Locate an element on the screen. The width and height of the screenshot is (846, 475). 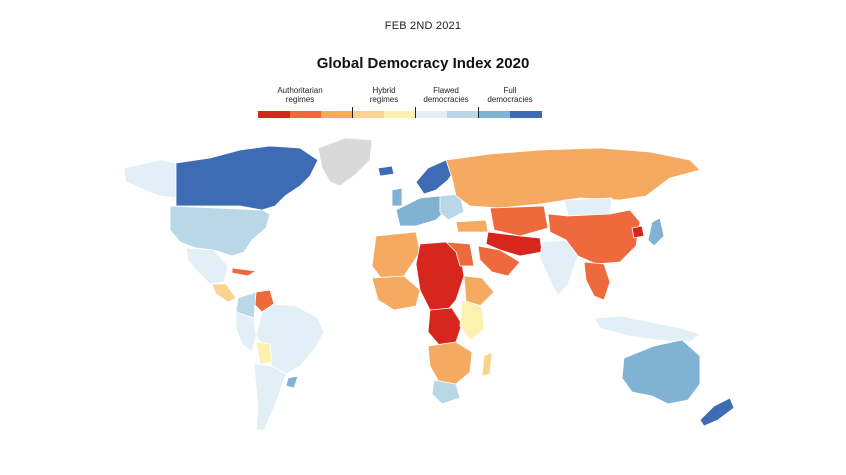
region-central-america is located at coordinates (224, 293).